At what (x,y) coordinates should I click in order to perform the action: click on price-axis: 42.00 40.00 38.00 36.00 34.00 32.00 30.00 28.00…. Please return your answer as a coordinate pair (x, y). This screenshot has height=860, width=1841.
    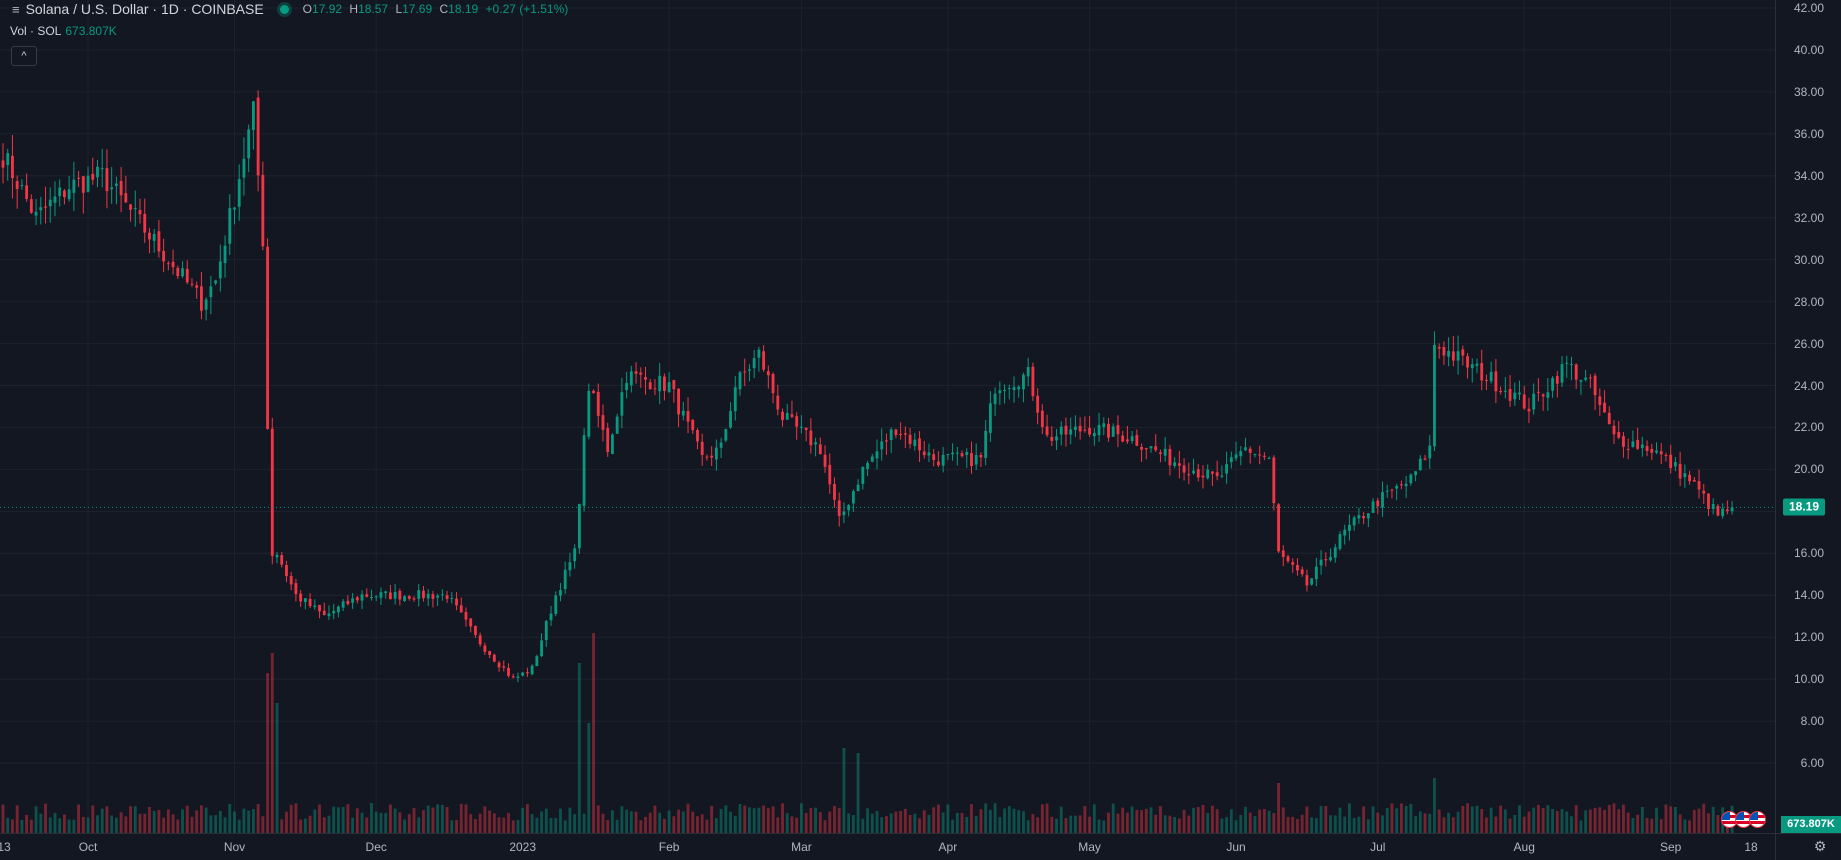
    Looking at the image, I should click on (1808, 416).